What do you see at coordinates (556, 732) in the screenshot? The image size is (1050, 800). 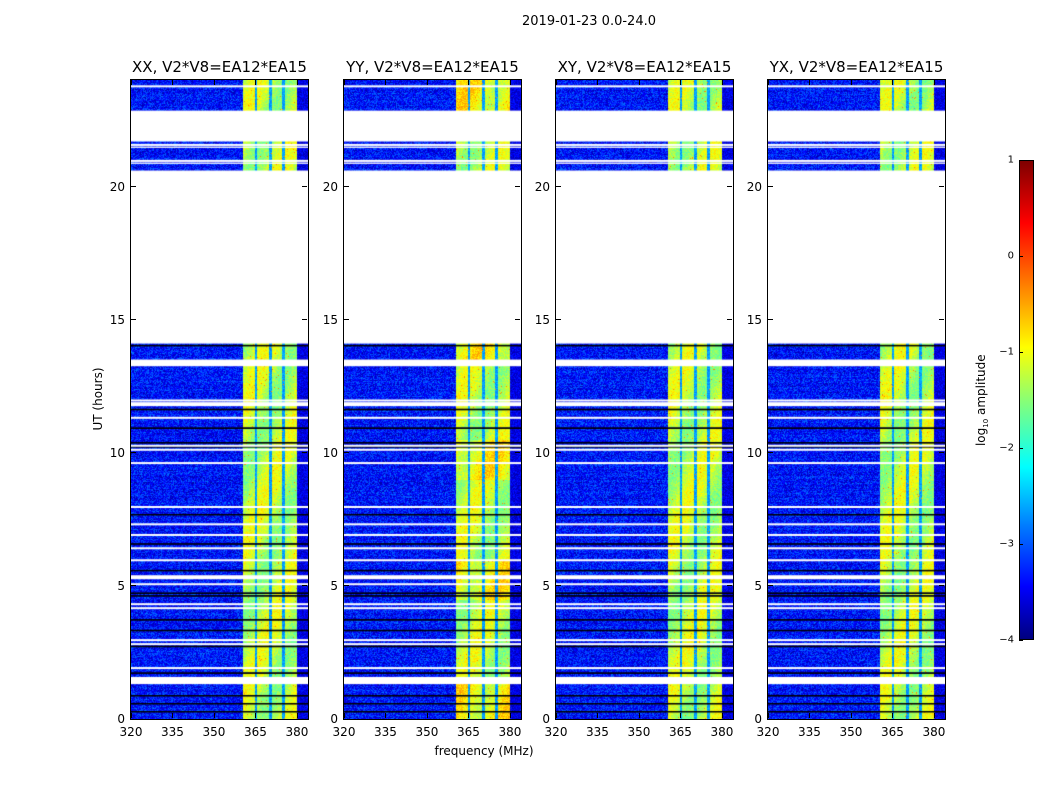 I see `x-tick-label: 320` at bounding box center [556, 732].